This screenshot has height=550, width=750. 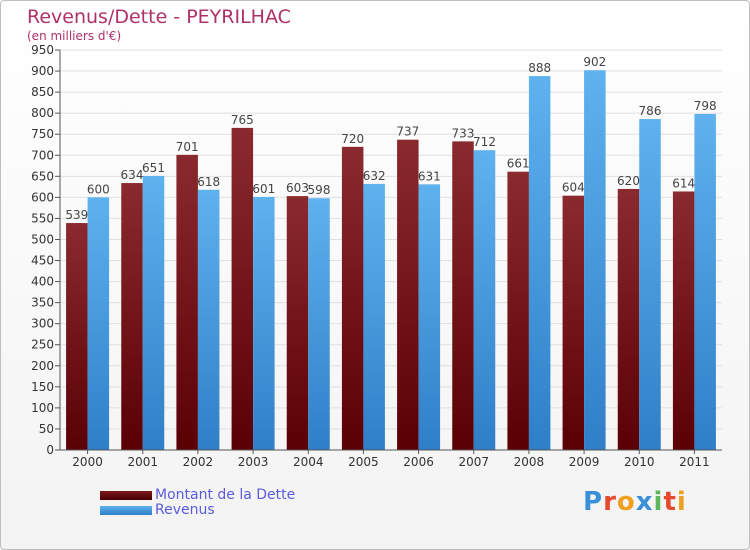 What do you see at coordinates (159, 17) in the screenshot?
I see `chart-title: Revenus/Dette - PEYRILHAC` at bounding box center [159, 17].